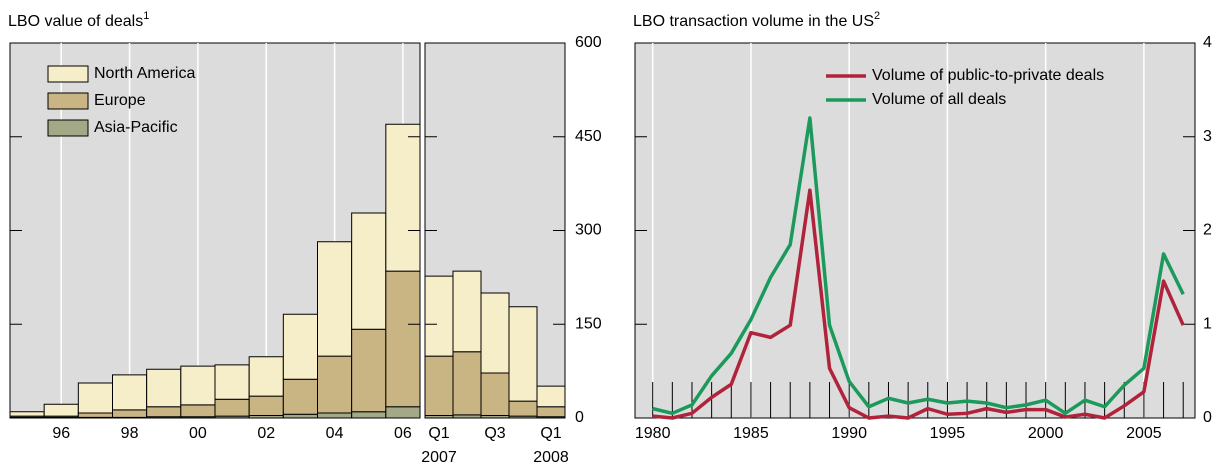  What do you see at coordinates (120, 100) in the screenshot?
I see `legend-label: Europe` at bounding box center [120, 100].